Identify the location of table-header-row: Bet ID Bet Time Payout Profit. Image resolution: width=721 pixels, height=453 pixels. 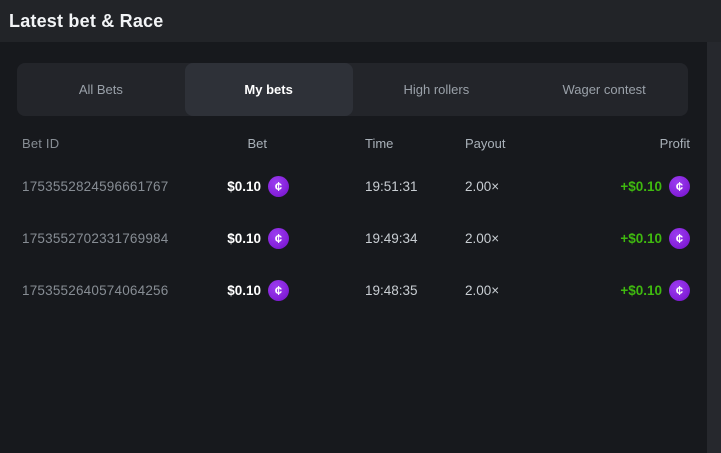
(356, 143).